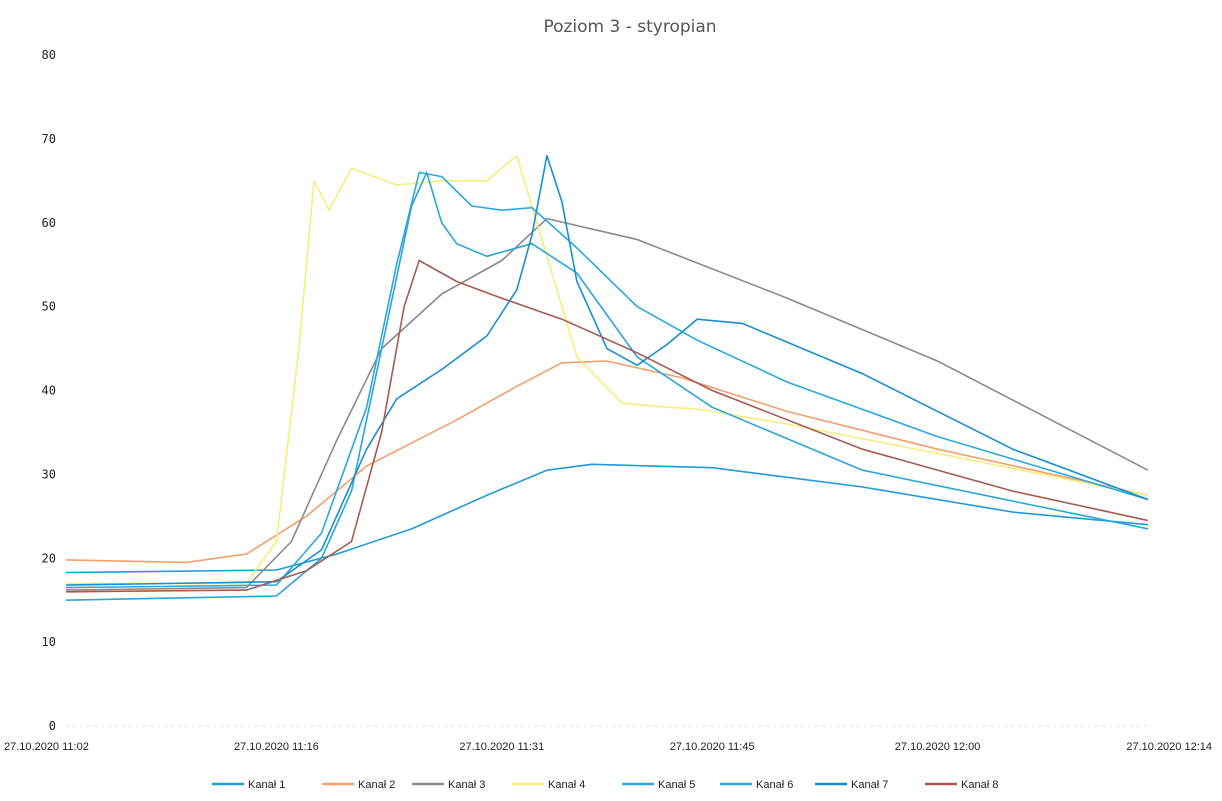 The width and height of the screenshot is (1222, 801). What do you see at coordinates (266, 785) in the screenshot?
I see `legend-label: Kanał 1` at bounding box center [266, 785].